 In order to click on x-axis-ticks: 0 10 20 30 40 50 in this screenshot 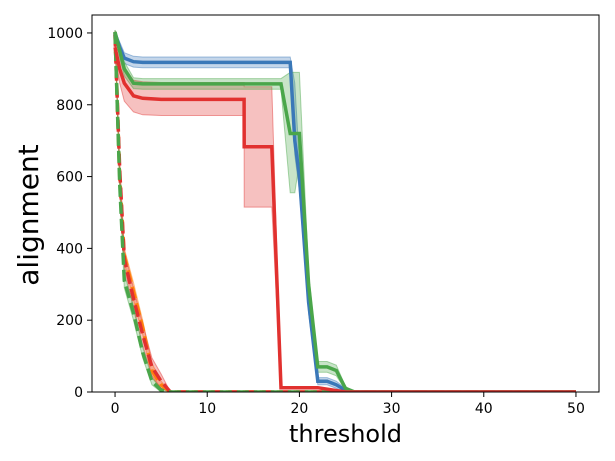, I will do `click(348, 404)`.